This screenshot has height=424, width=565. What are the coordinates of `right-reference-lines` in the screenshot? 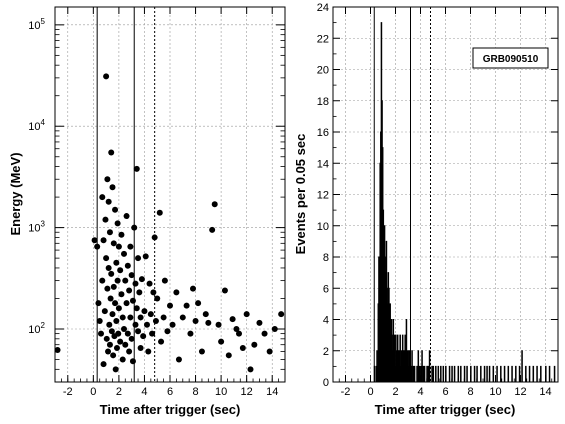 It's located at (402, 194).